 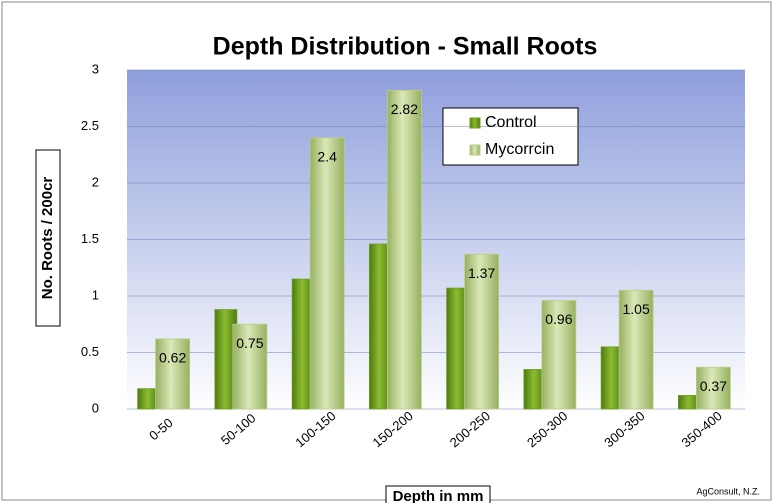 What do you see at coordinates (519, 149) in the screenshot?
I see `legend-label: Mycorrcin` at bounding box center [519, 149].